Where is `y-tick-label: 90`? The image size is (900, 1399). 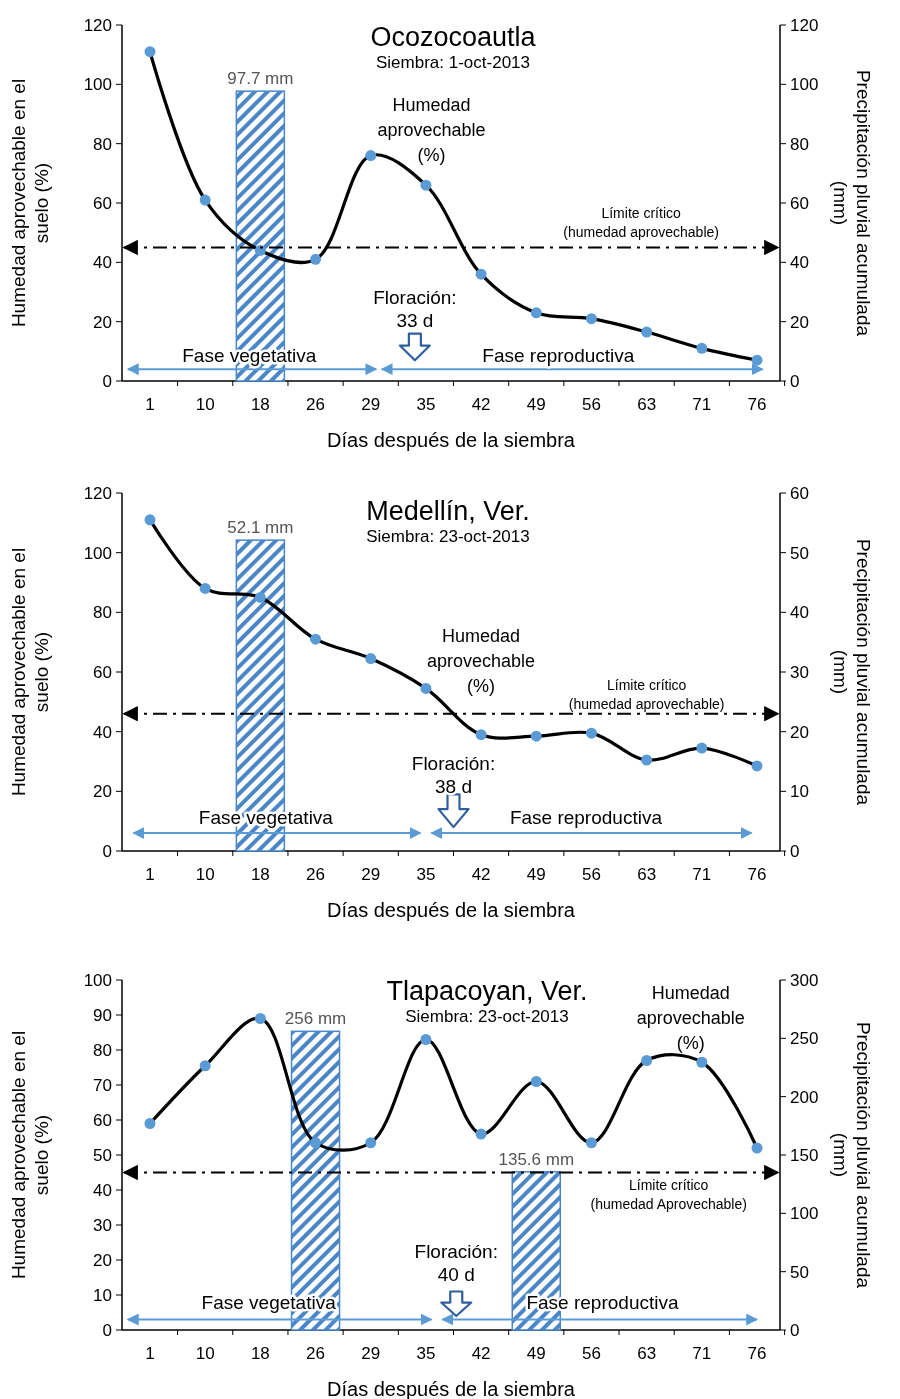
y-tick-label: 90 is located at coordinates (102, 1015).